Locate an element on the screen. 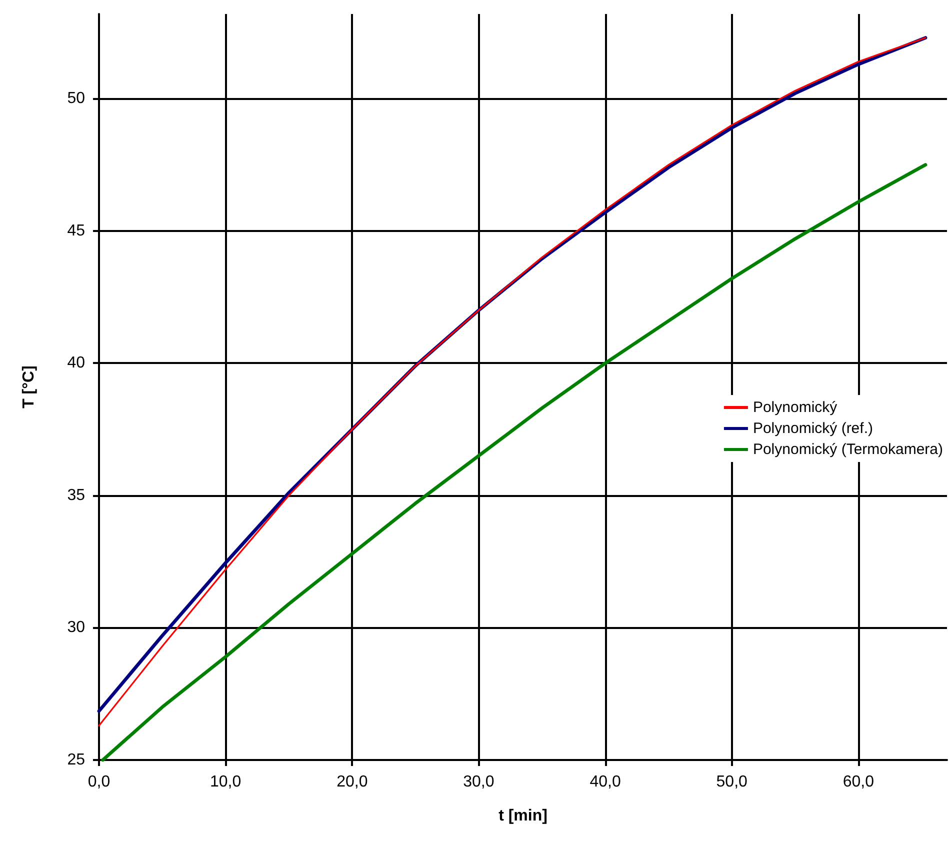 The height and width of the screenshot is (853, 950). legend-label: Polynomický is located at coordinates (795, 407).